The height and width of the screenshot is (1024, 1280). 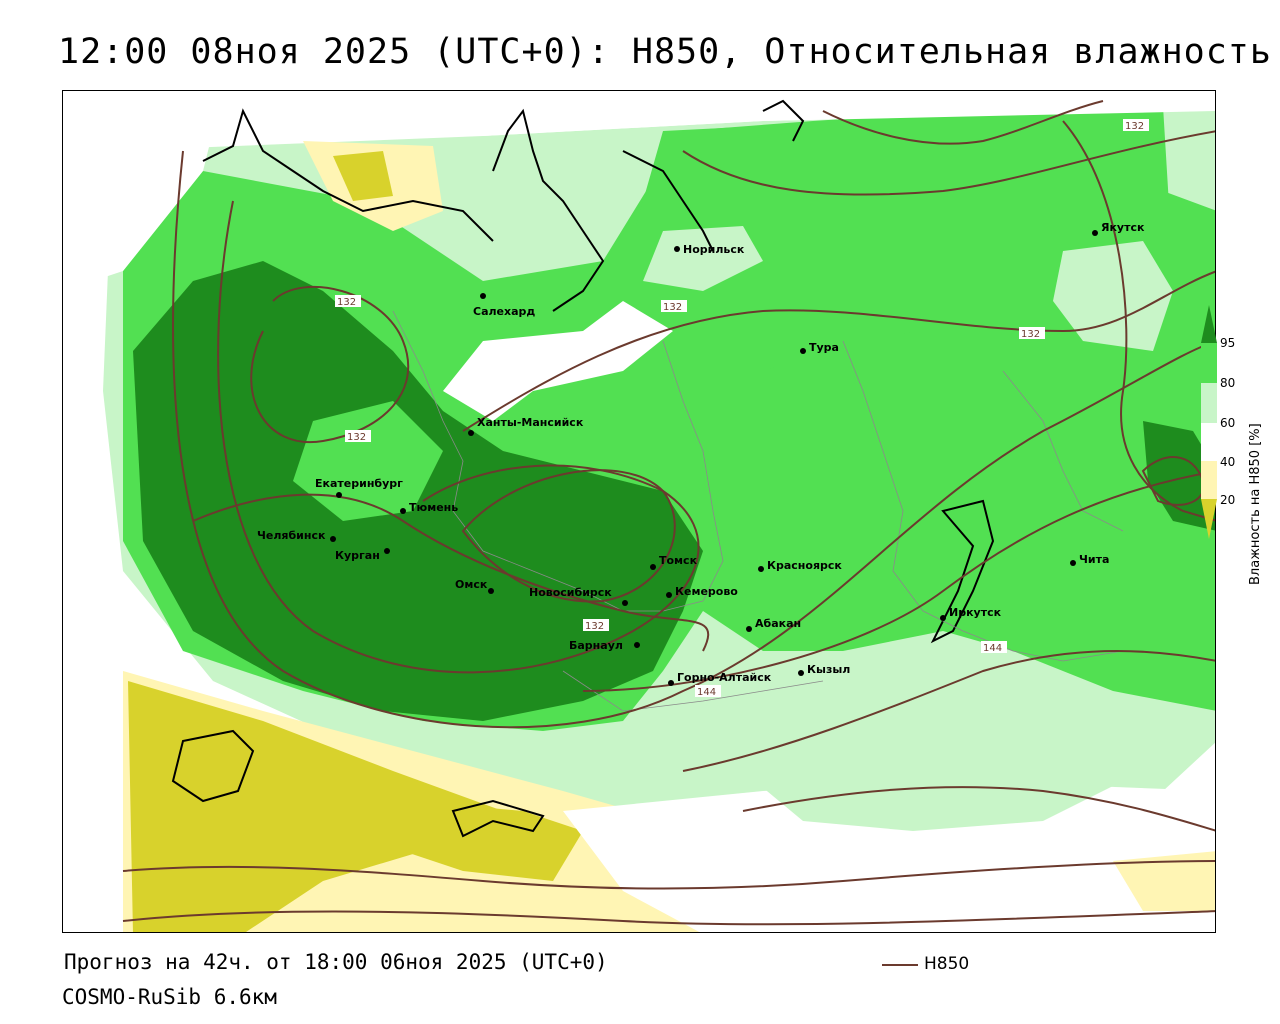 I want to click on colorbar-tick: 20, so click(x=1228, y=500).